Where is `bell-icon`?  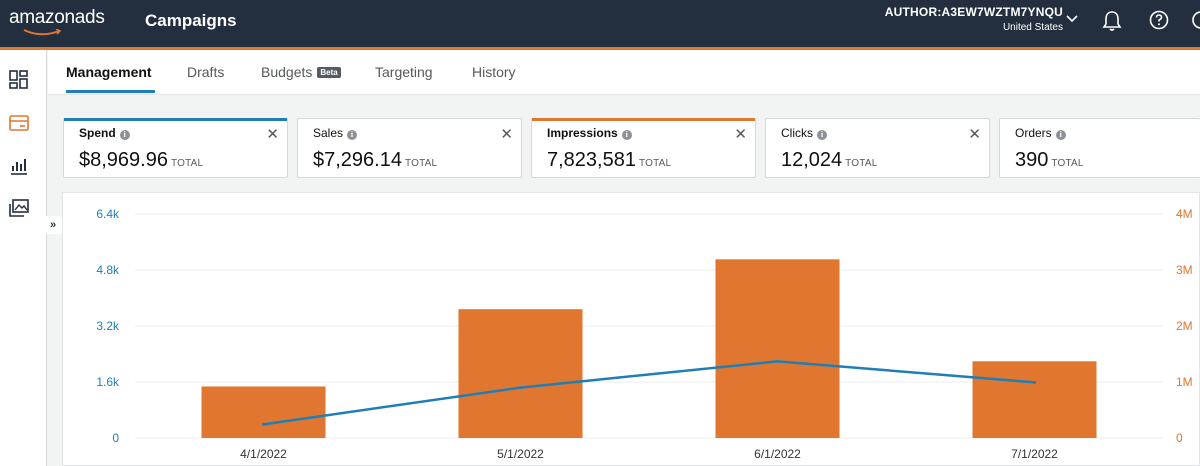 bell-icon is located at coordinates (1112, 21).